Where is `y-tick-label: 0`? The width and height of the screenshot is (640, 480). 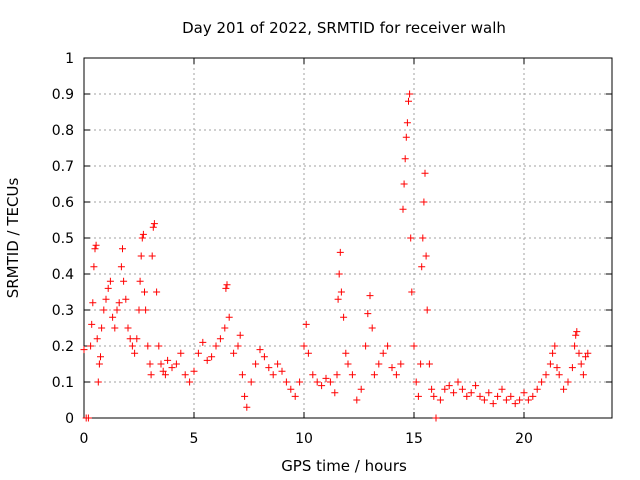
y-tick-label: 0 is located at coordinates (69, 419).